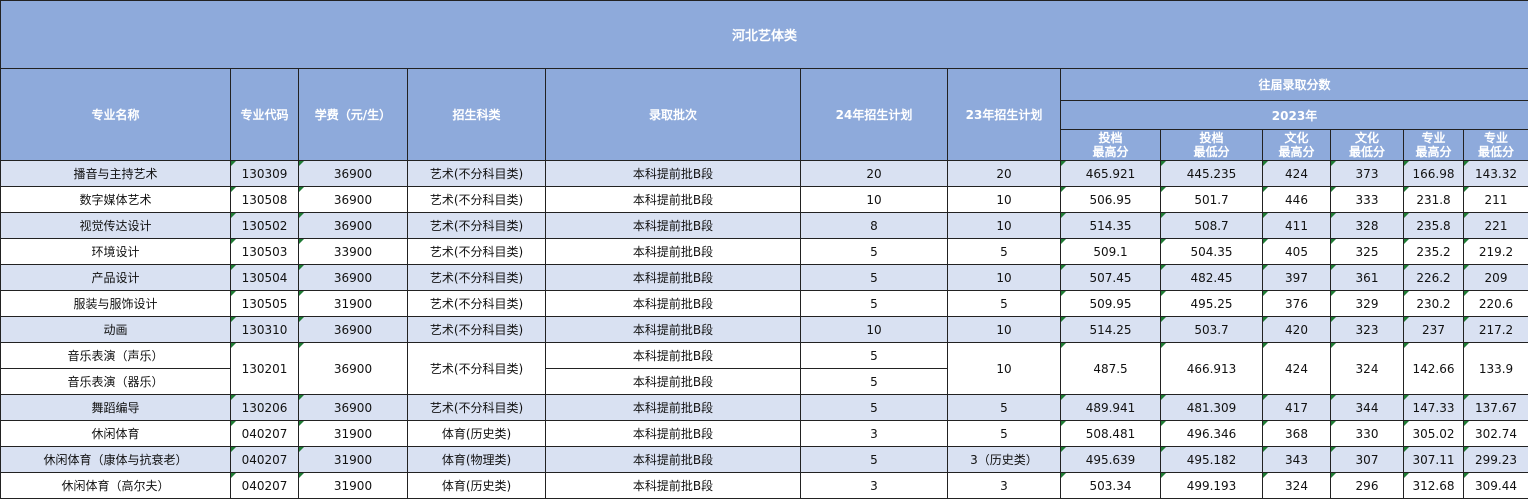  I want to click on score-2: 343, so click(1296, 459).